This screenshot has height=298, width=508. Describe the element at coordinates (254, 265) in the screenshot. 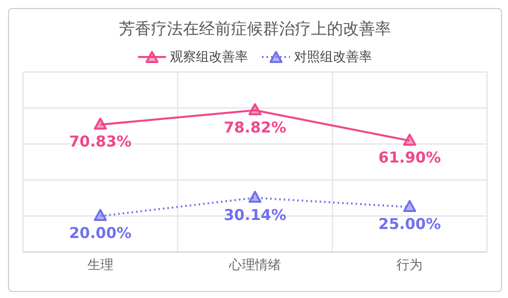

I see `x-tick-label: 心理情绪` at that location.